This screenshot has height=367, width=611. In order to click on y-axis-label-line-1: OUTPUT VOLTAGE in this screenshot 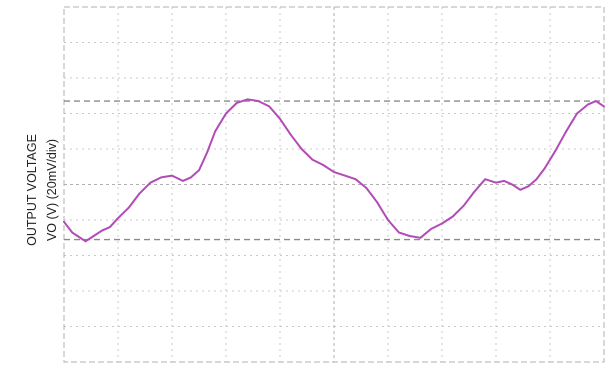, I will do `click(32, 190)`.